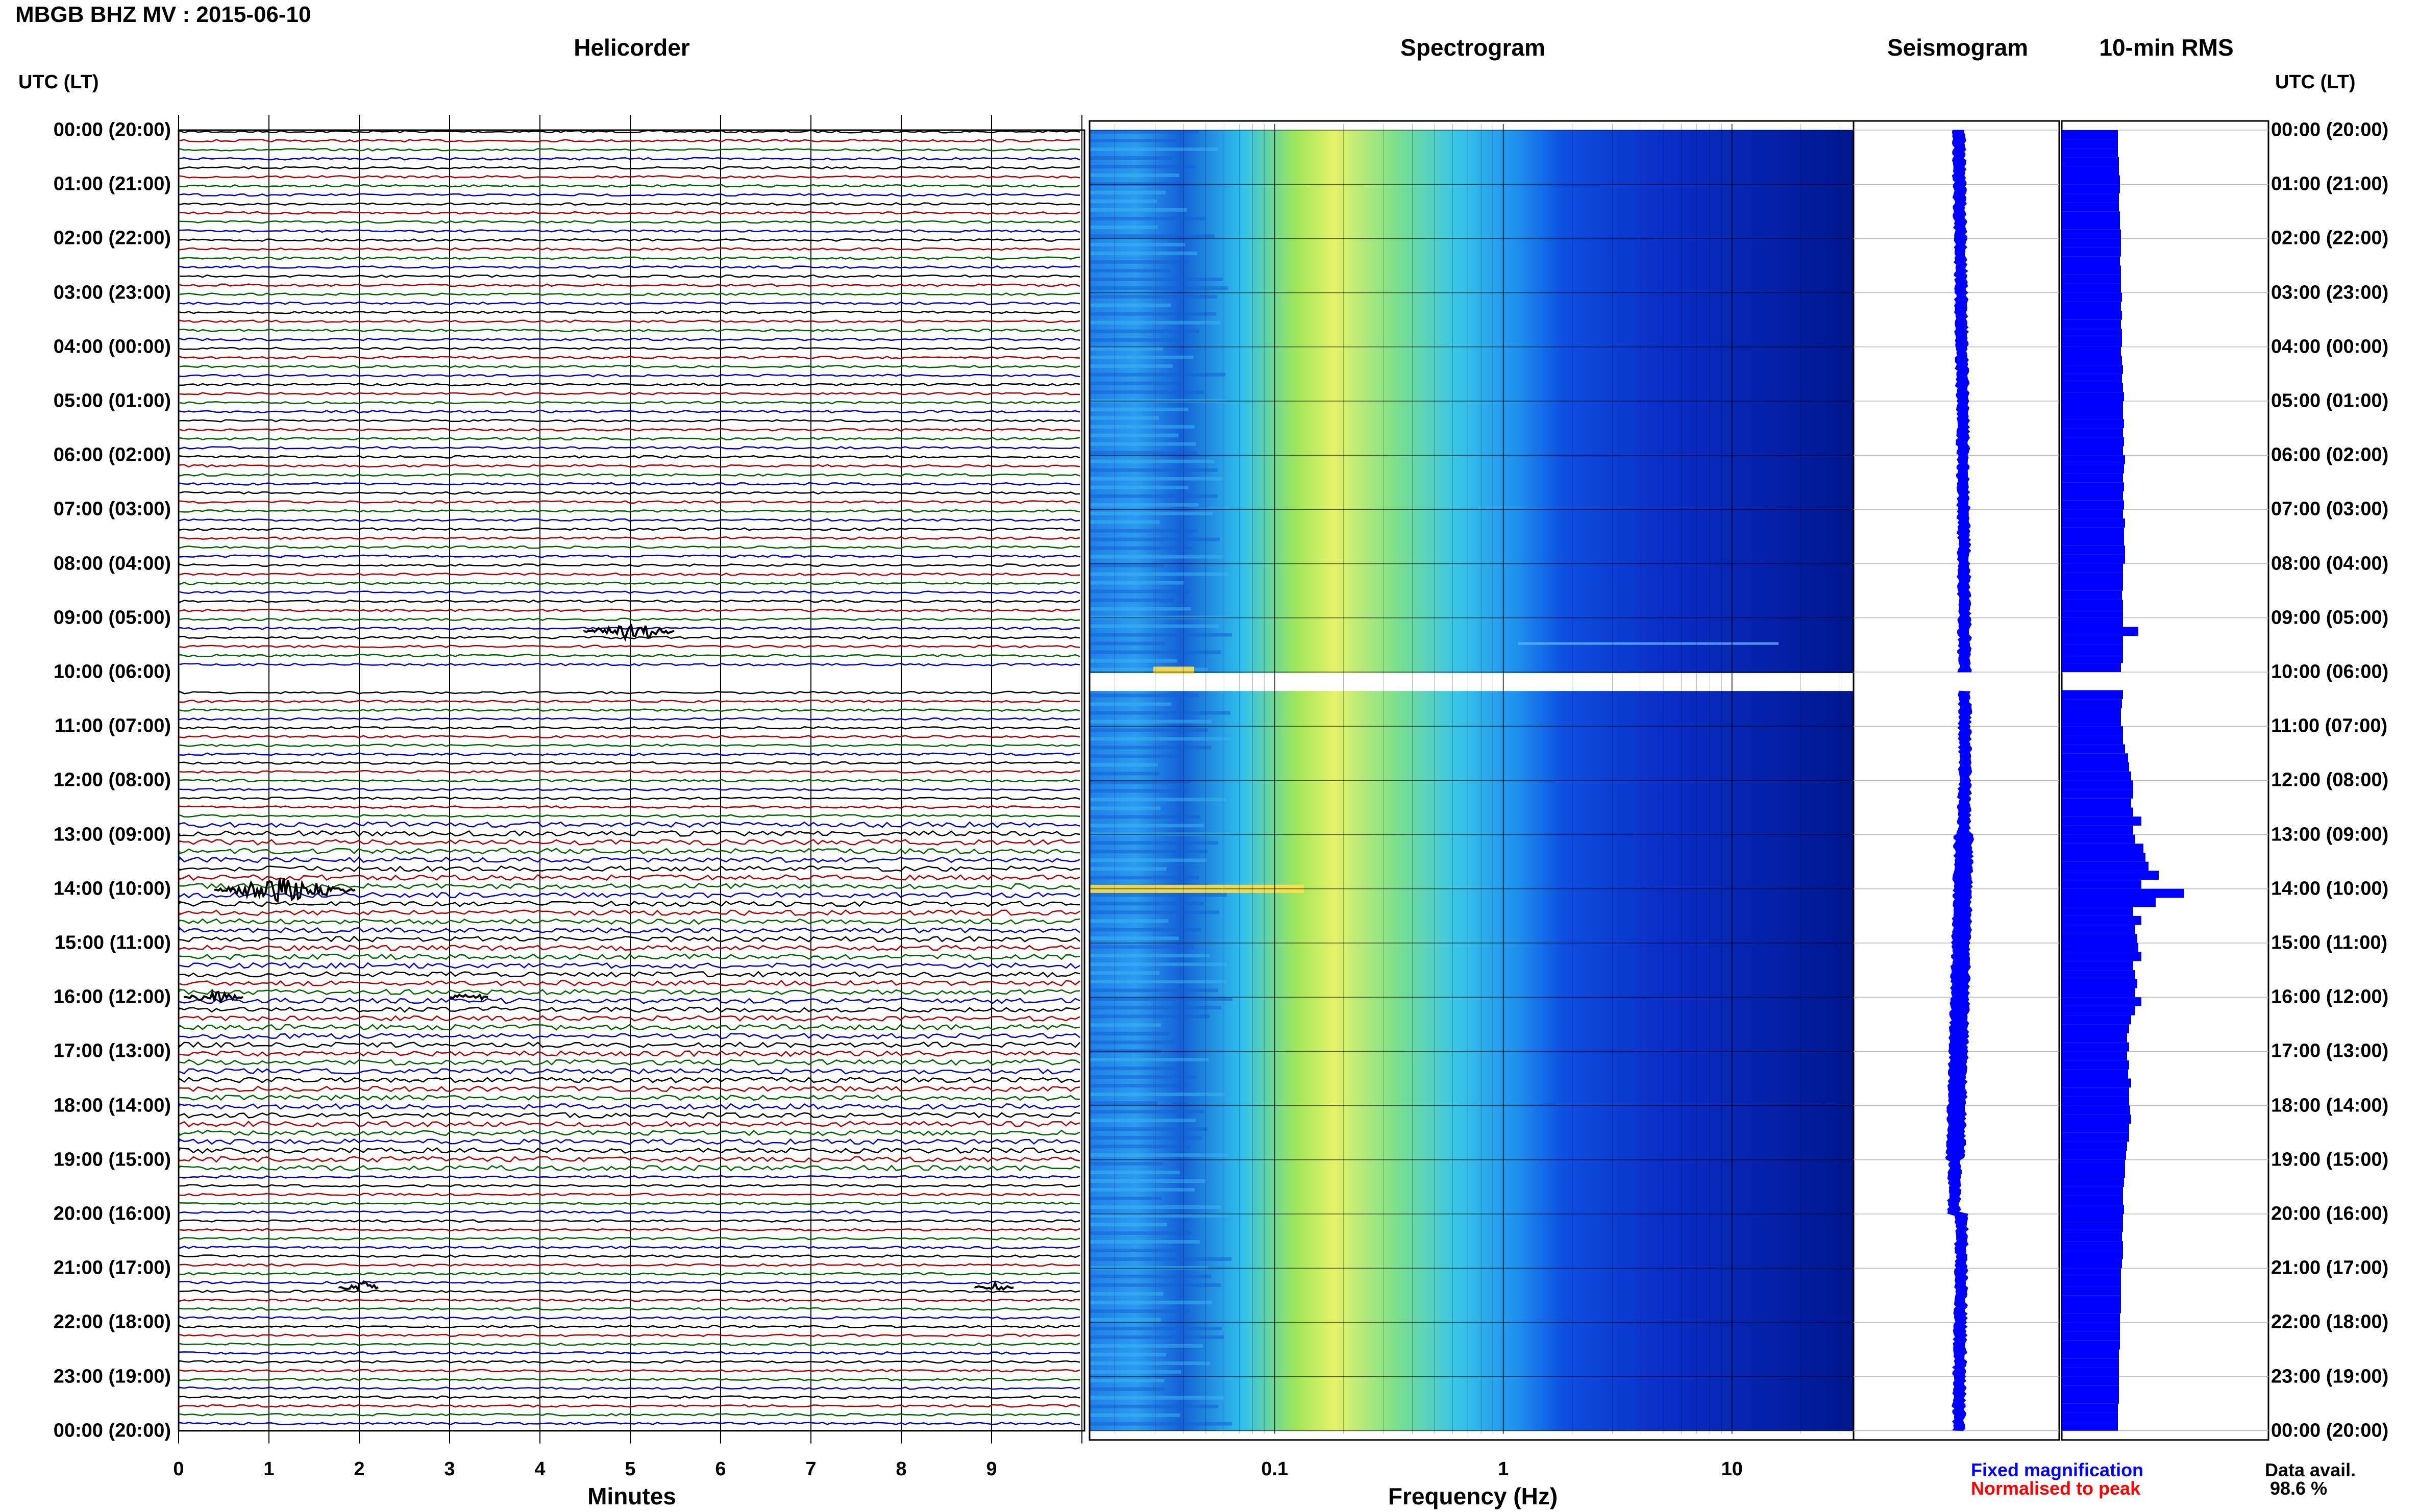 This screenshot has width=2419, height=1512. Describe the element at coordinates (112, 1431) in the screenshot. I see `time-label-left: 00:00 (20:00)` at that location.